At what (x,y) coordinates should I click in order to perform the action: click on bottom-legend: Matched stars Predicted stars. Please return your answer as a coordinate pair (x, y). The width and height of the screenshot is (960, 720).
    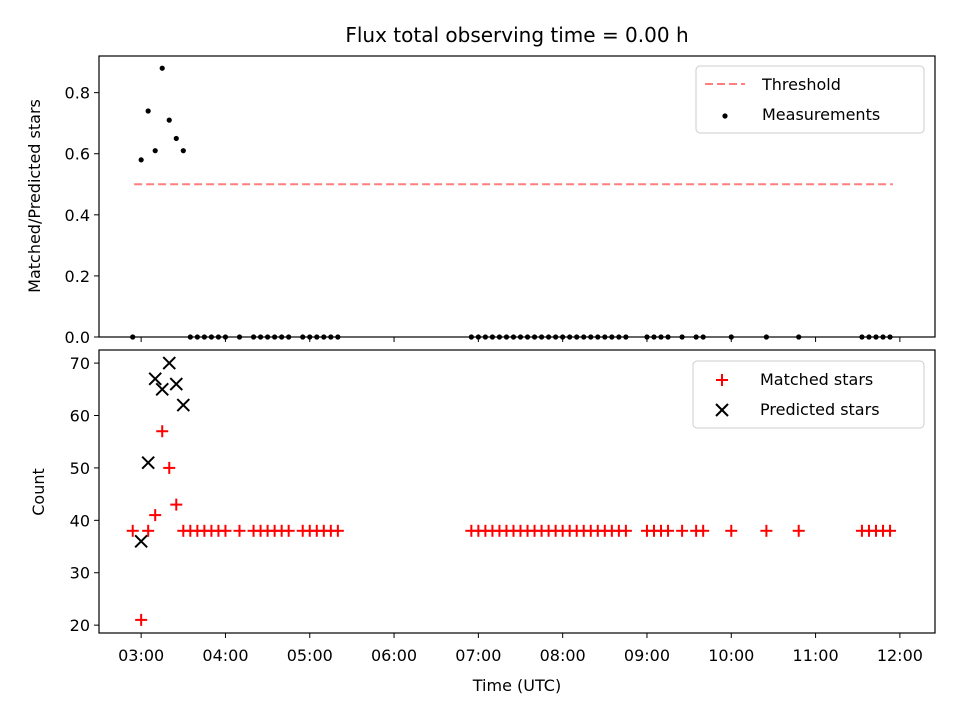
    Looking at the image, I should click on (808, 394).